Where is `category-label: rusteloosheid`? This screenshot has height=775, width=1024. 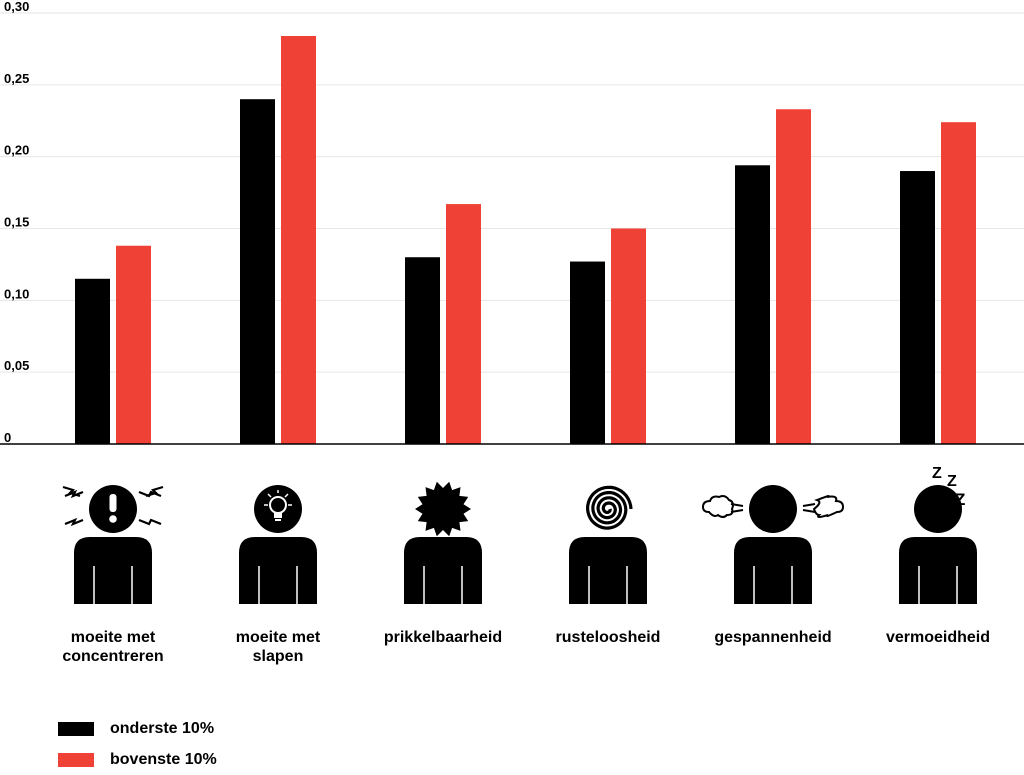 category-label: rusteloosheid is located at coordinates (608, 637).